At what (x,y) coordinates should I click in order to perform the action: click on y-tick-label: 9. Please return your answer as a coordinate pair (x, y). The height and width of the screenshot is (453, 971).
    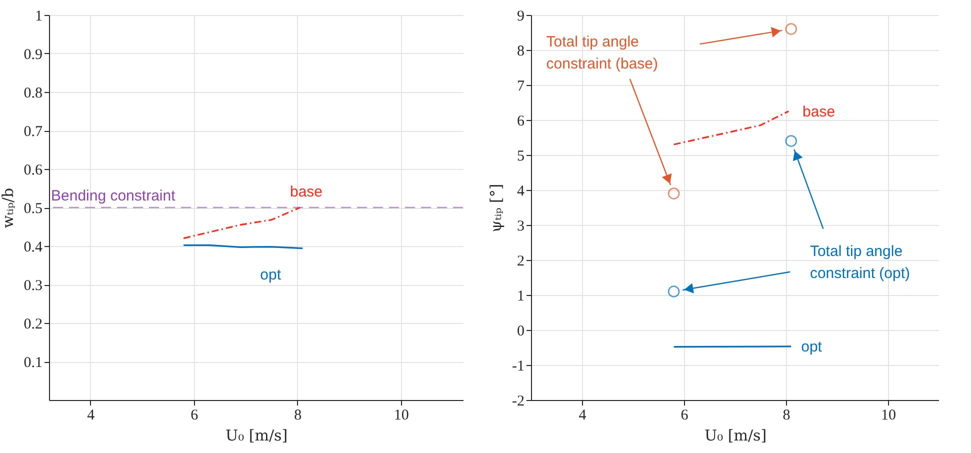
    Looking at the image, I should click on (520, 16).